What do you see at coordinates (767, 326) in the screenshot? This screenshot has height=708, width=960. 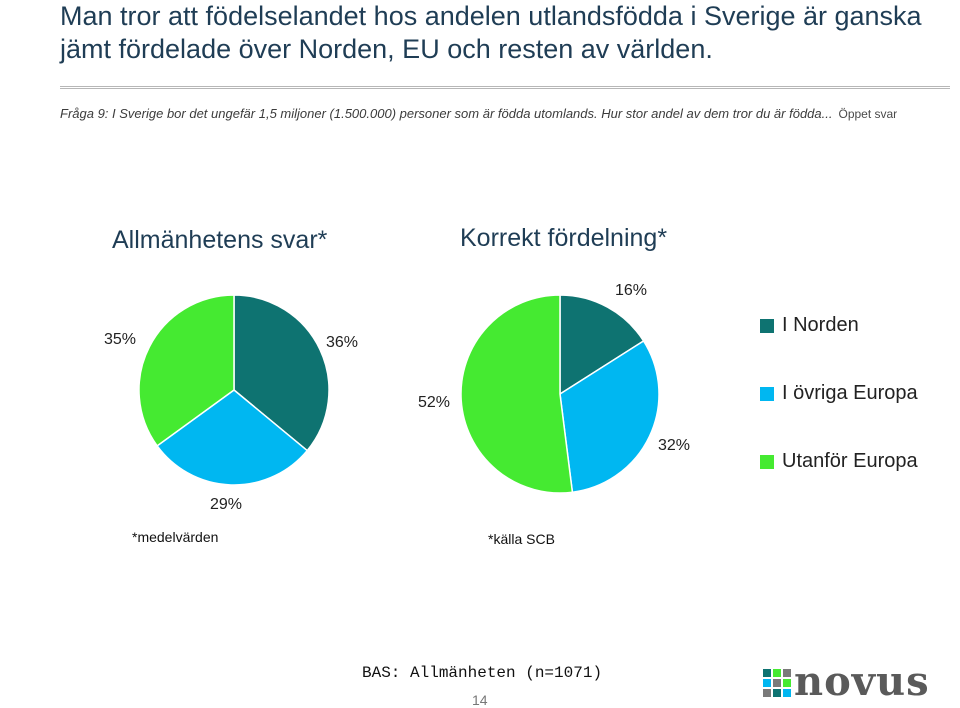 I see `legend-swatch-norden` at bounding box center [767, 326].